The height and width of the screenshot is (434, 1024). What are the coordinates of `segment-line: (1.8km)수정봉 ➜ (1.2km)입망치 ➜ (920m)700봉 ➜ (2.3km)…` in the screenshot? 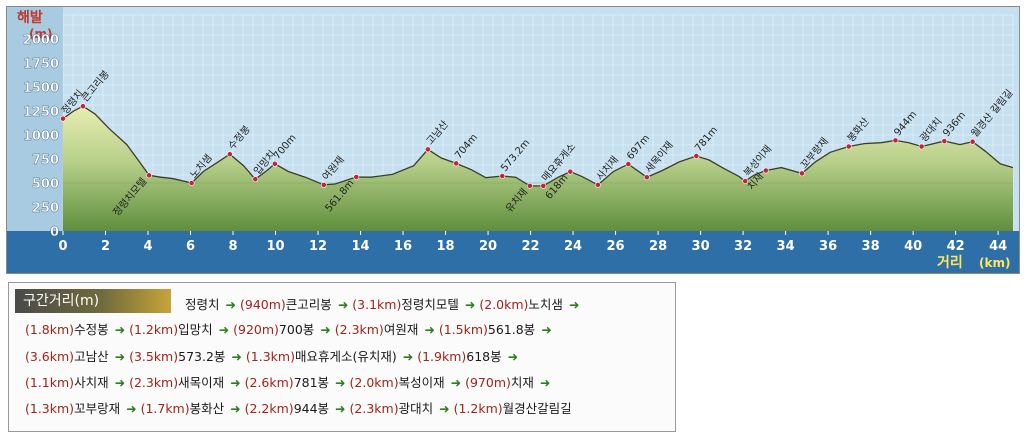 It's located at (290, 330).